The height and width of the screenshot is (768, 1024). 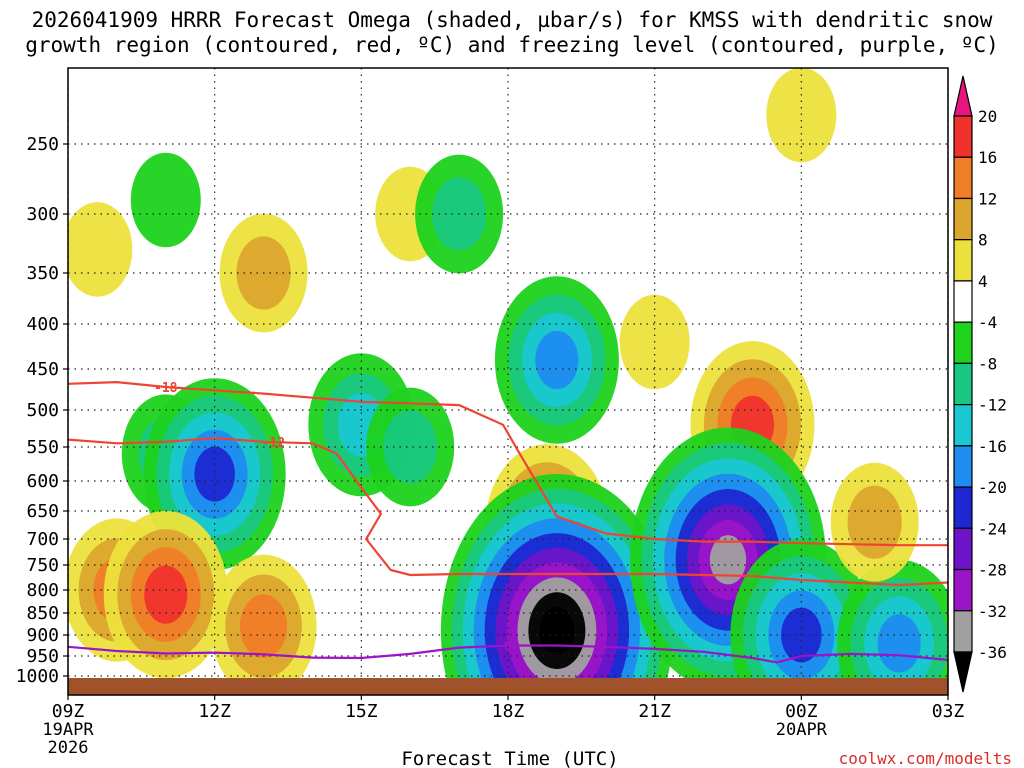 What do you see at coordinates (980, 384) in the screenshot?
I see `colorbar: 20 16 12 8 4 -4 -8 -12 -16 -20 -24 -28 -32 -36` at bounding box center [980, 384].